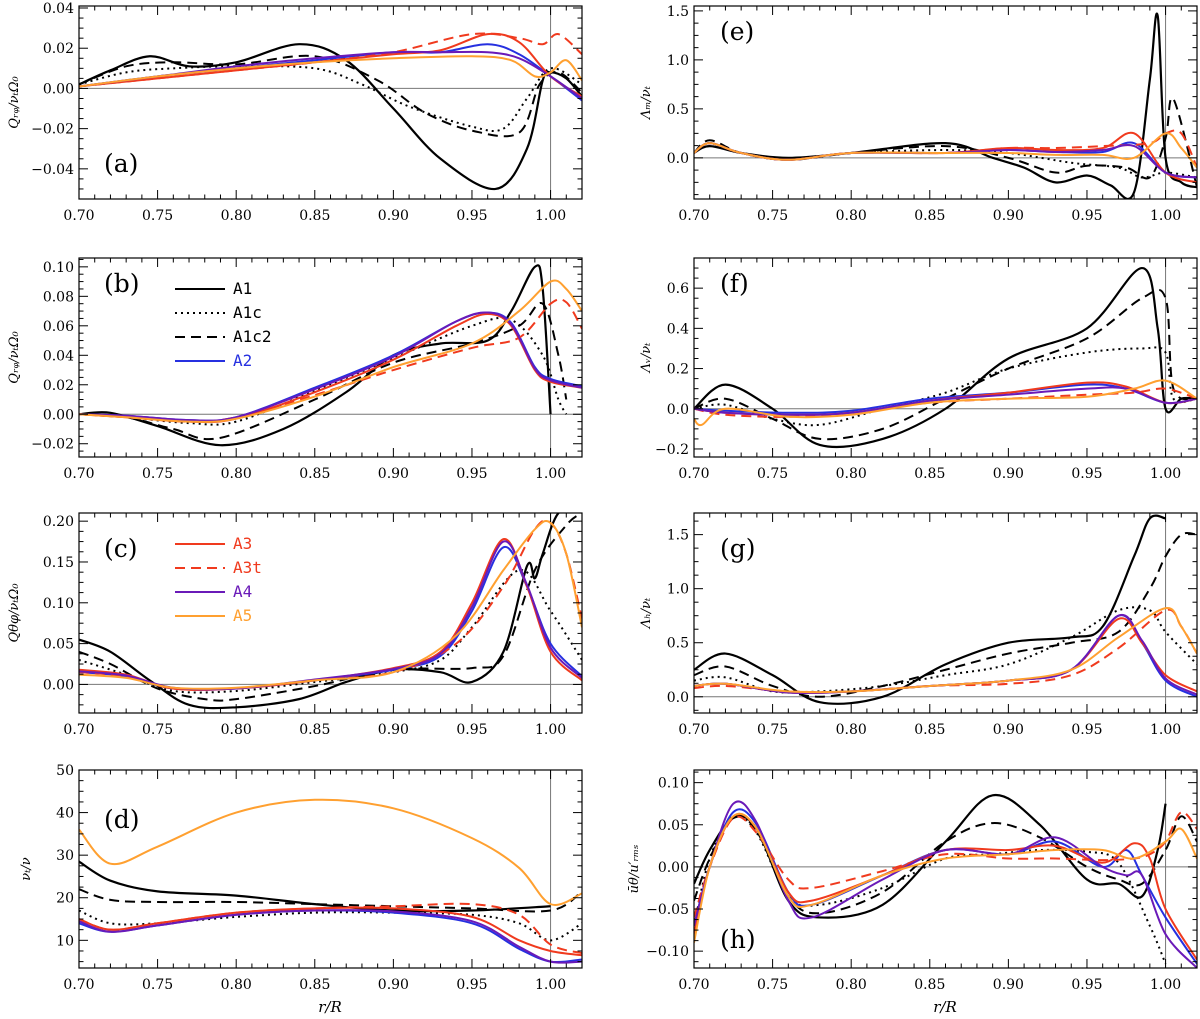 The width and height of the screenshot is (1200, 1019). Describe the element at coordinates (58, 327) in the screenshot. I see `y-tick-label: 0.06` at that location.